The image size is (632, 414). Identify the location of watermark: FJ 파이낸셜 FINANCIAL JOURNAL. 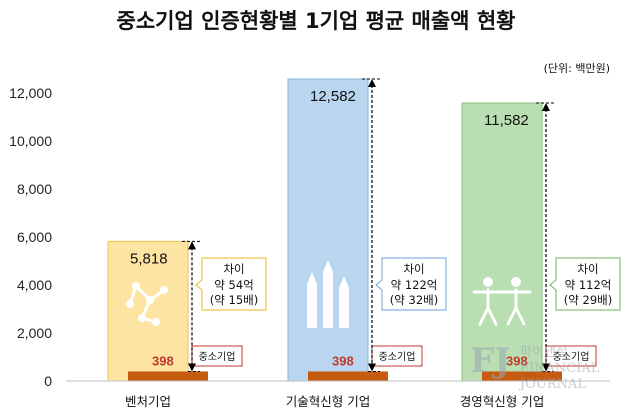
(535, 366).